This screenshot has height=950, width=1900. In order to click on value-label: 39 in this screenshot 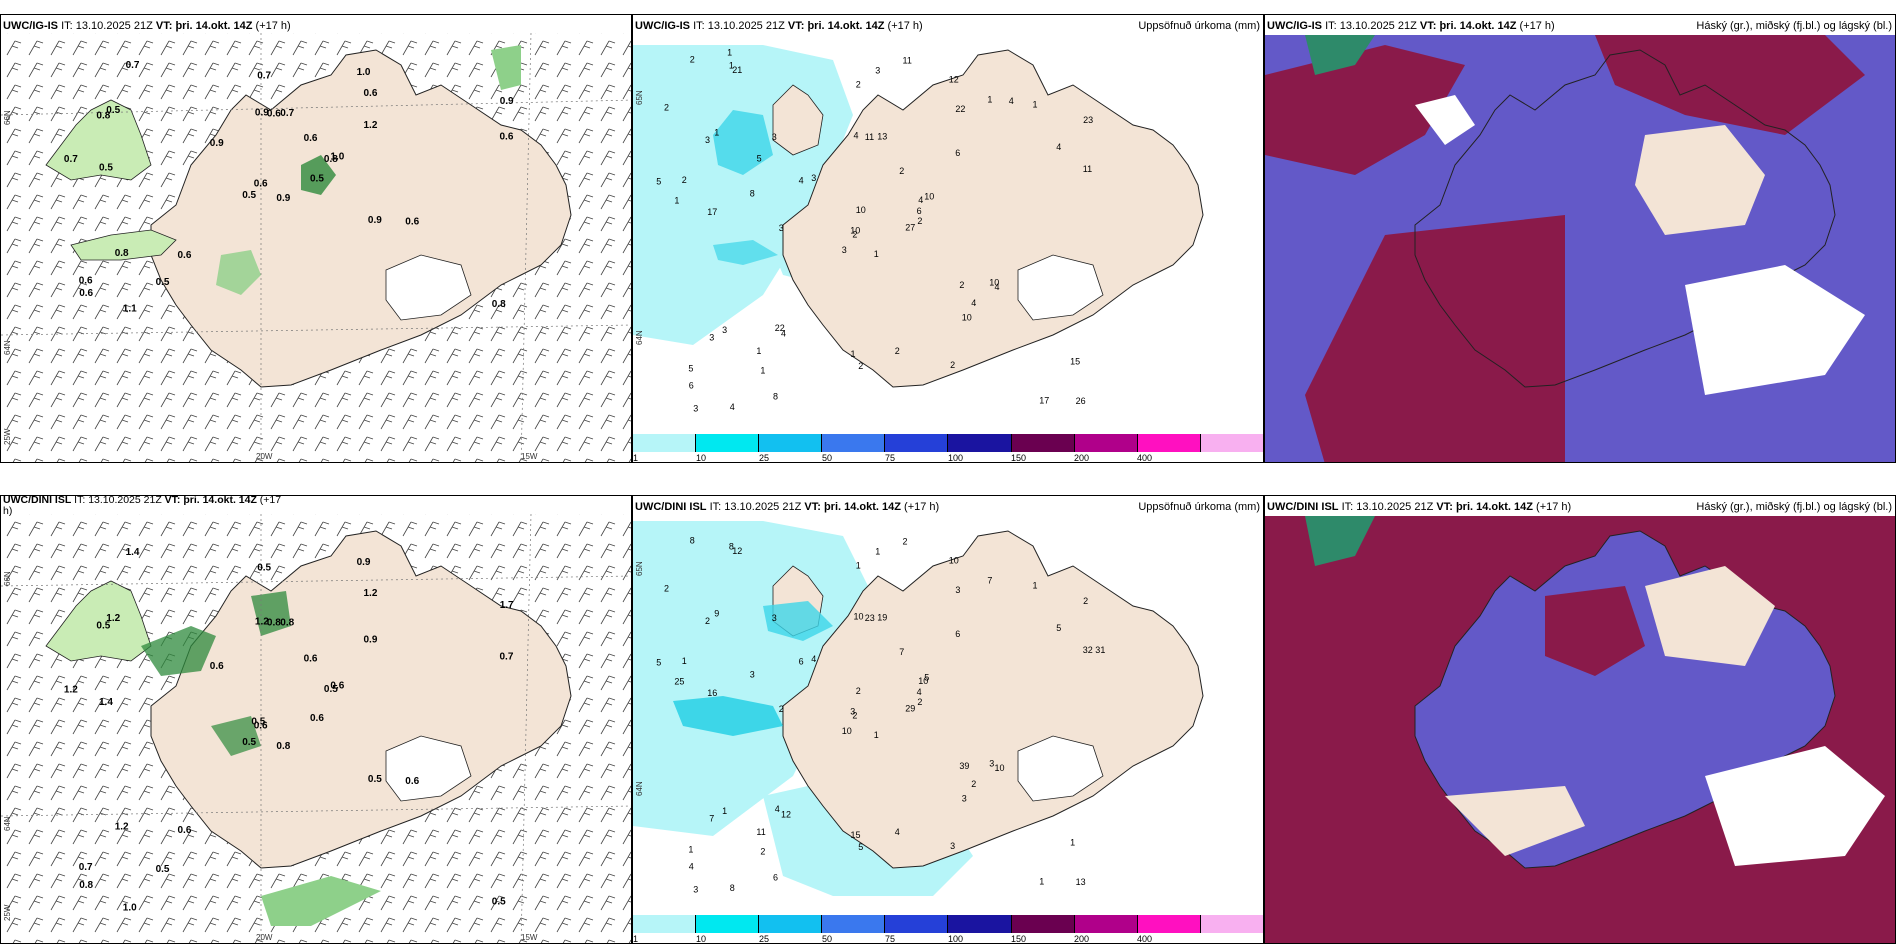, I will do `click(964, 766)`.